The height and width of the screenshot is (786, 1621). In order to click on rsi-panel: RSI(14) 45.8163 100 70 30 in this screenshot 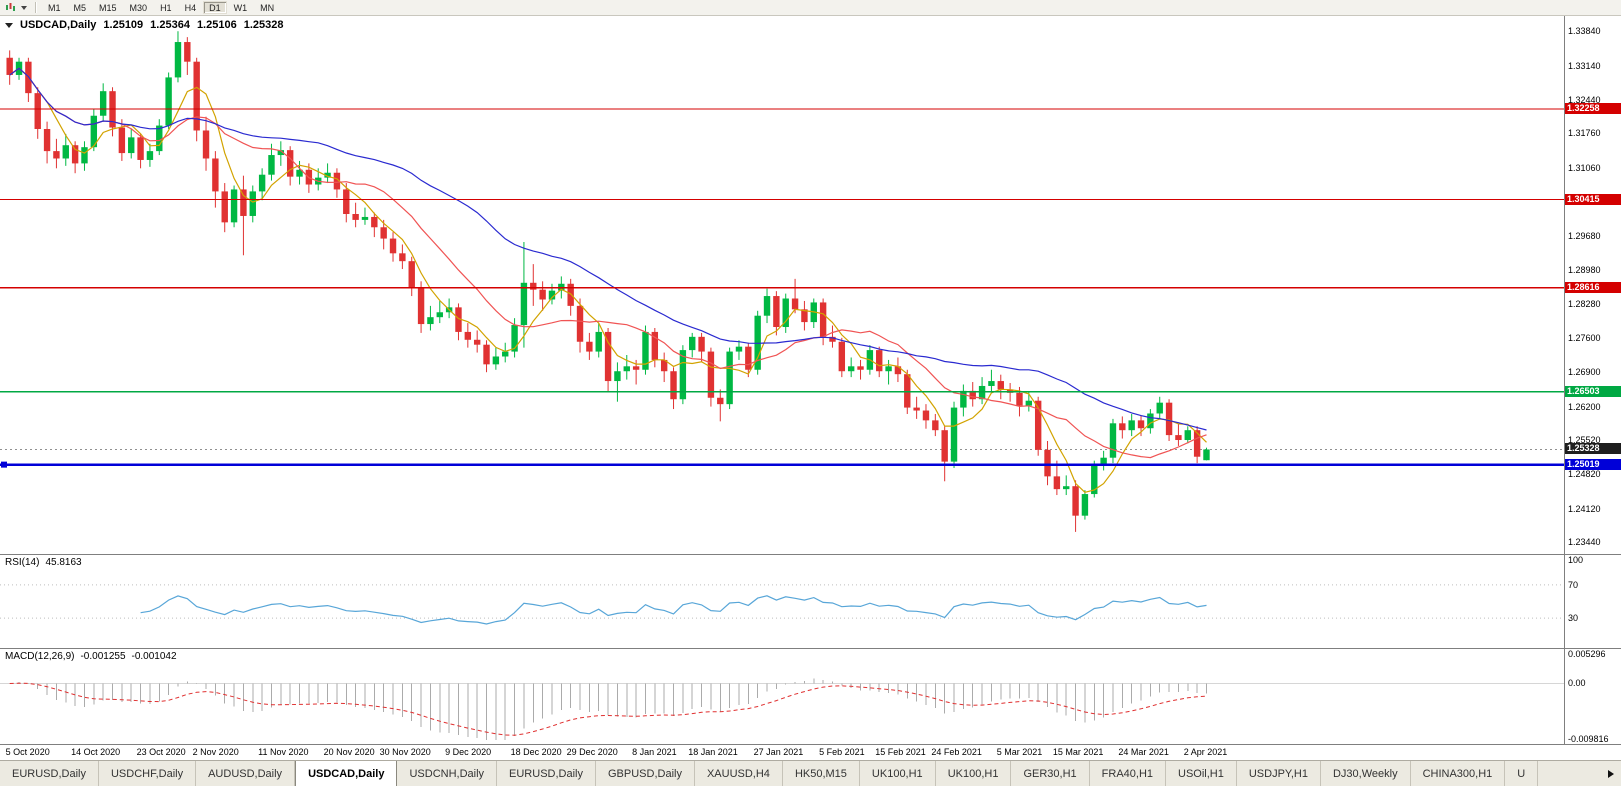, I will do `click(810, 601)`.